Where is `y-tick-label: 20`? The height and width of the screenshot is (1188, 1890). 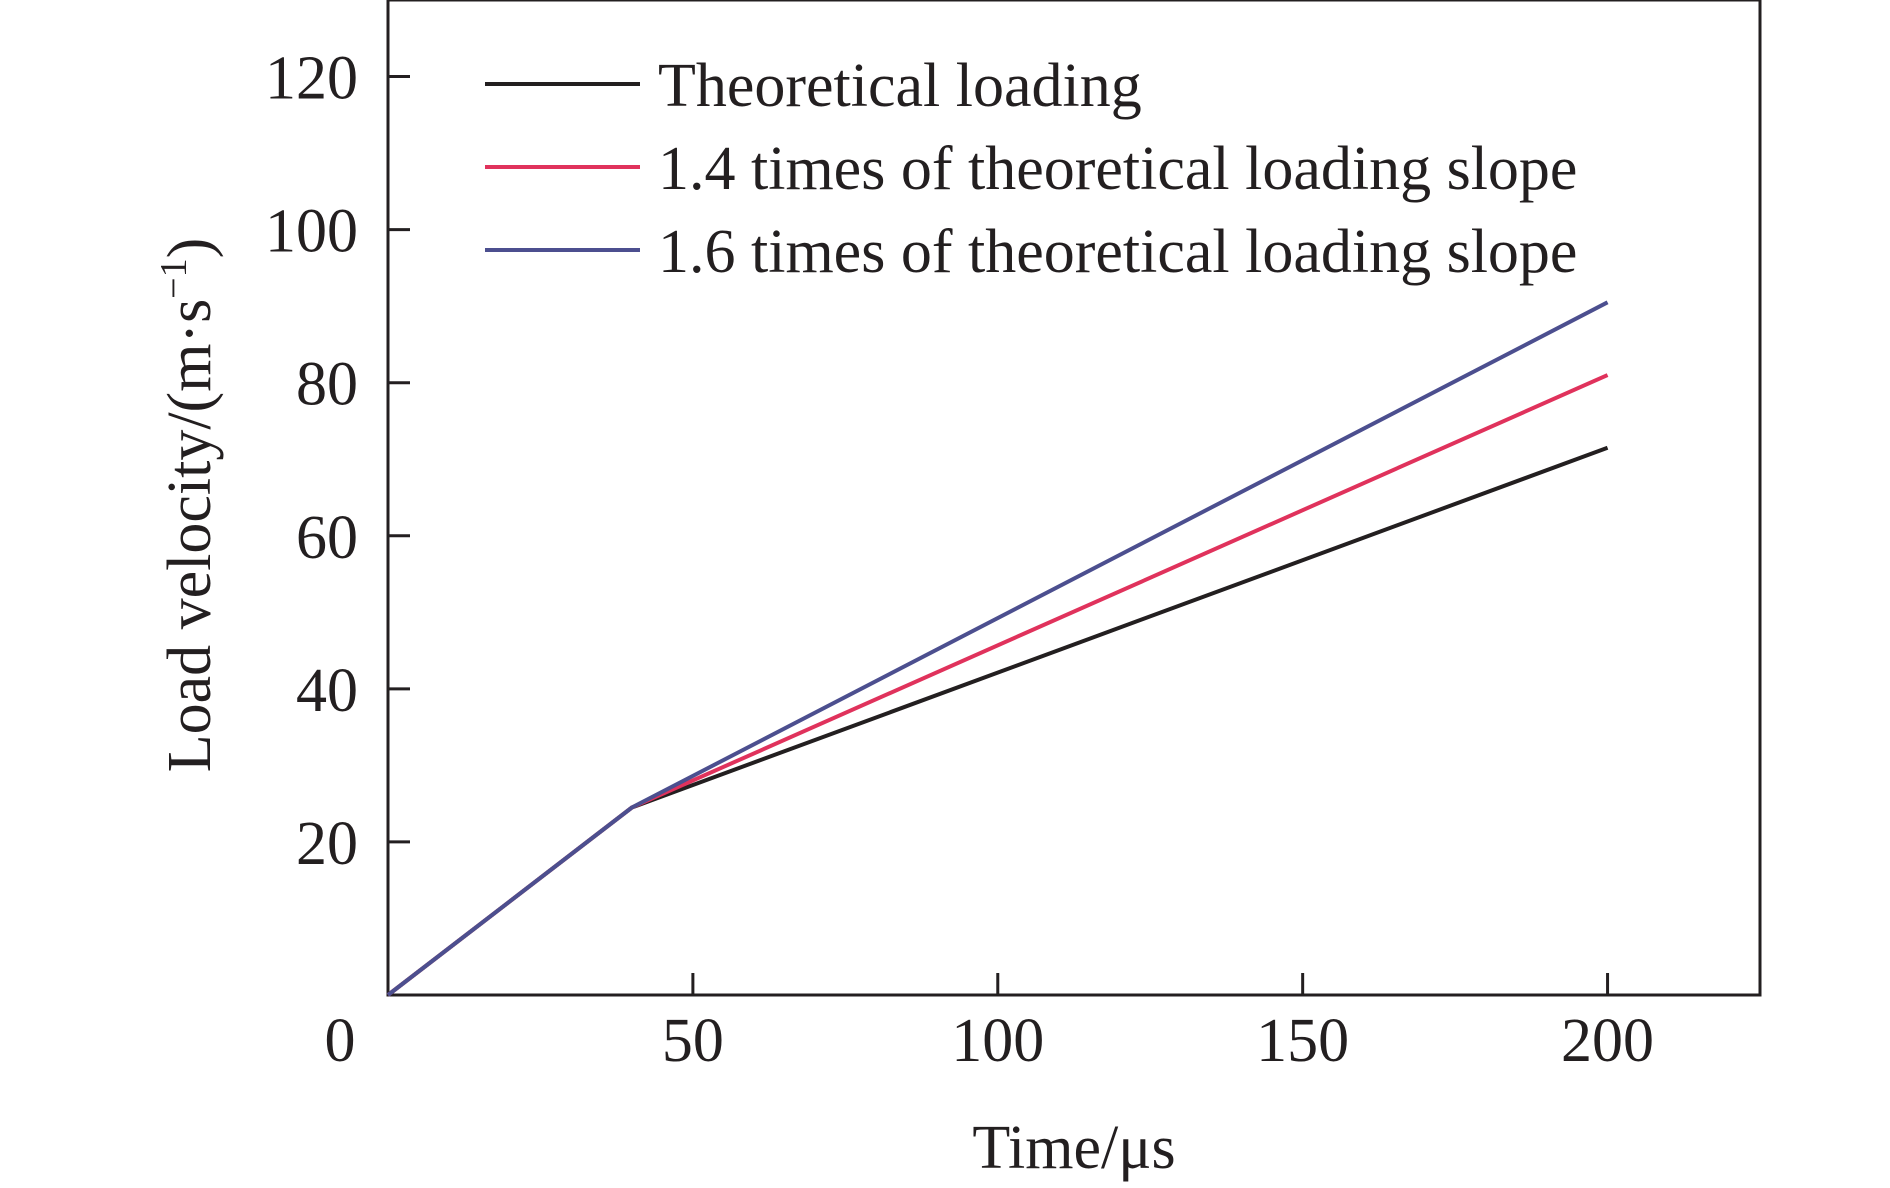 y-tick-label: 20 is located at coordinates (327, 844).